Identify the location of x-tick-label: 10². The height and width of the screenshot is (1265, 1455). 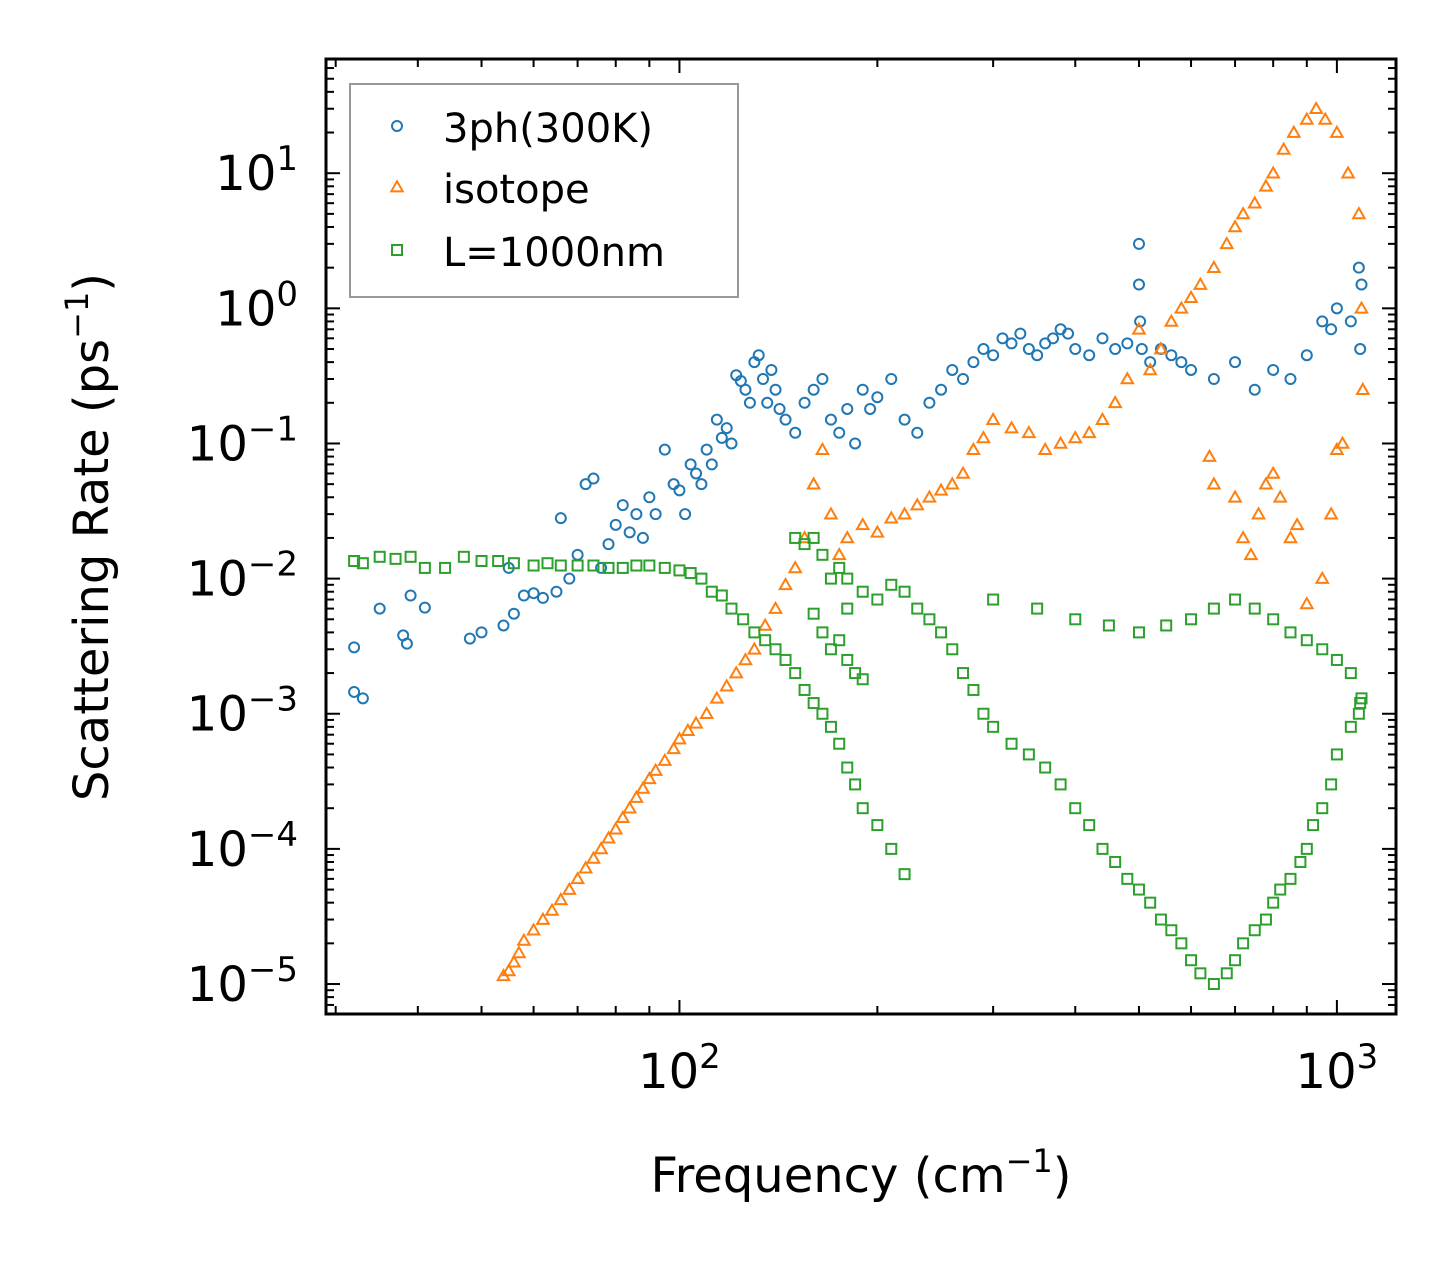
(679, 1068).